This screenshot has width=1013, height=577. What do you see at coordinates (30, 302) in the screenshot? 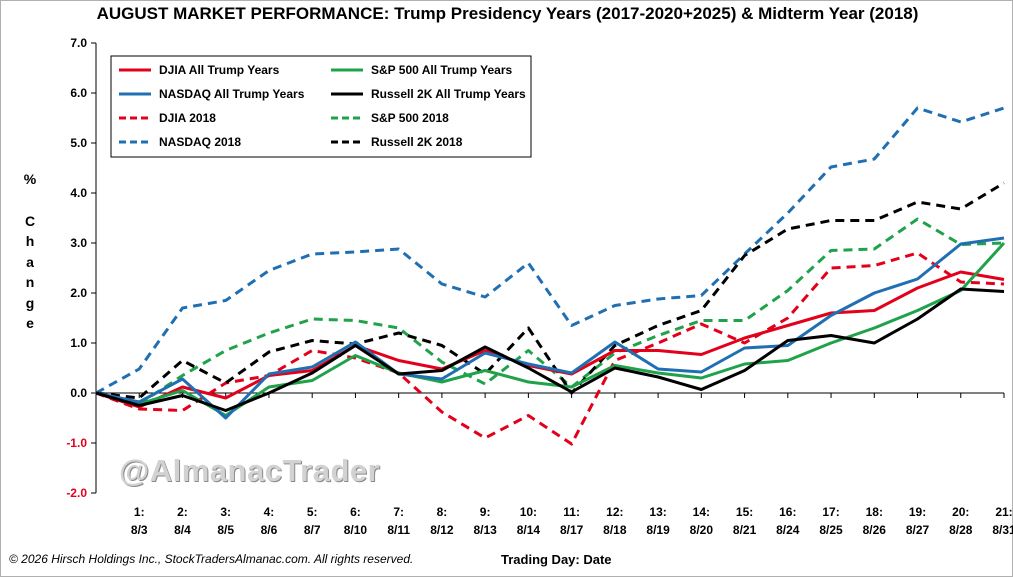
I see `y-axis-label-char: g` at bounding box center [30, 302].